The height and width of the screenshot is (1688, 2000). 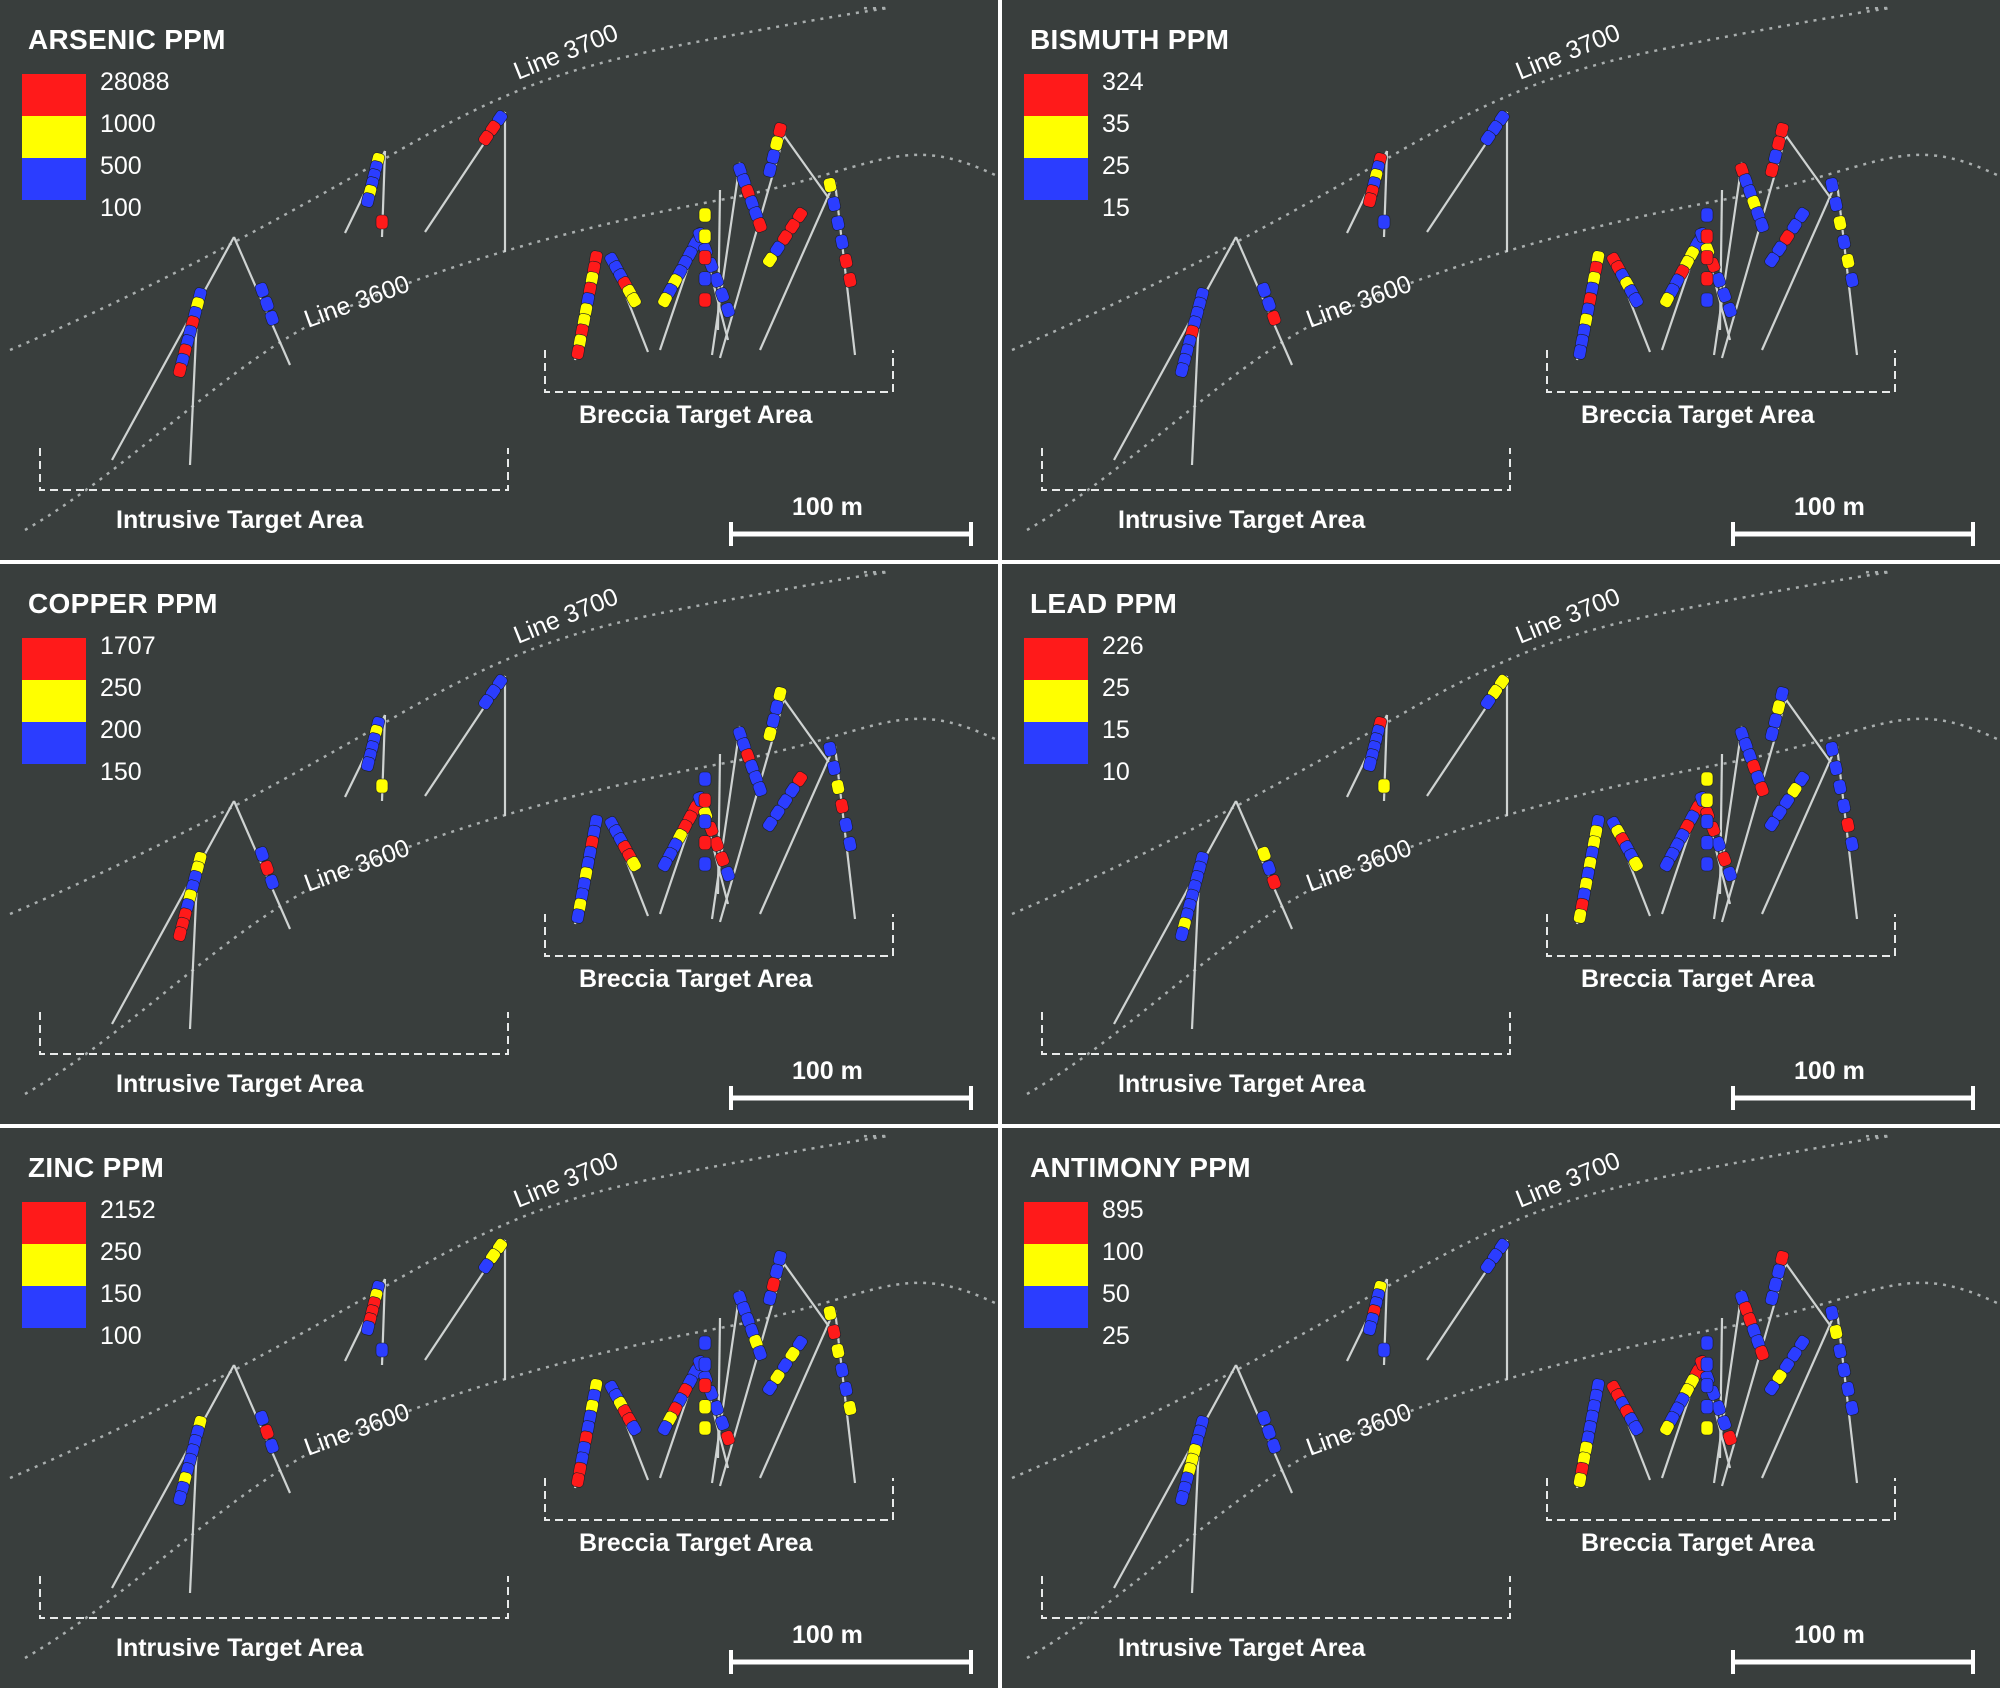 What do you see at coordinates (356, 866) in the screenshot?
I see `line-3600-label: Line 3600` at bounding box center [356, 866].